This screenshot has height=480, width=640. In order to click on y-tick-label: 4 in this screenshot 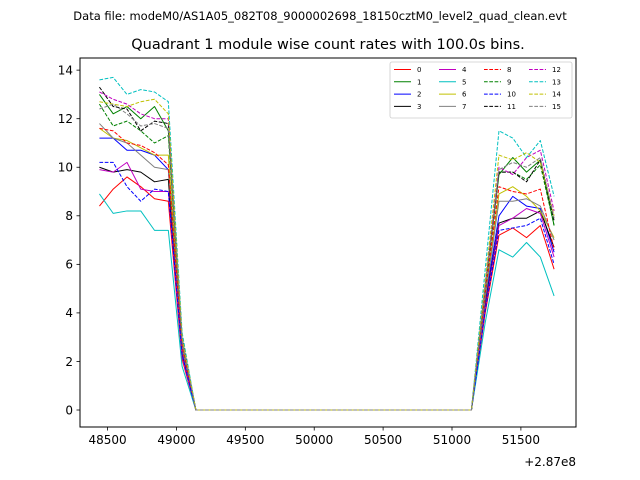, I will do `click(69, 313)`.